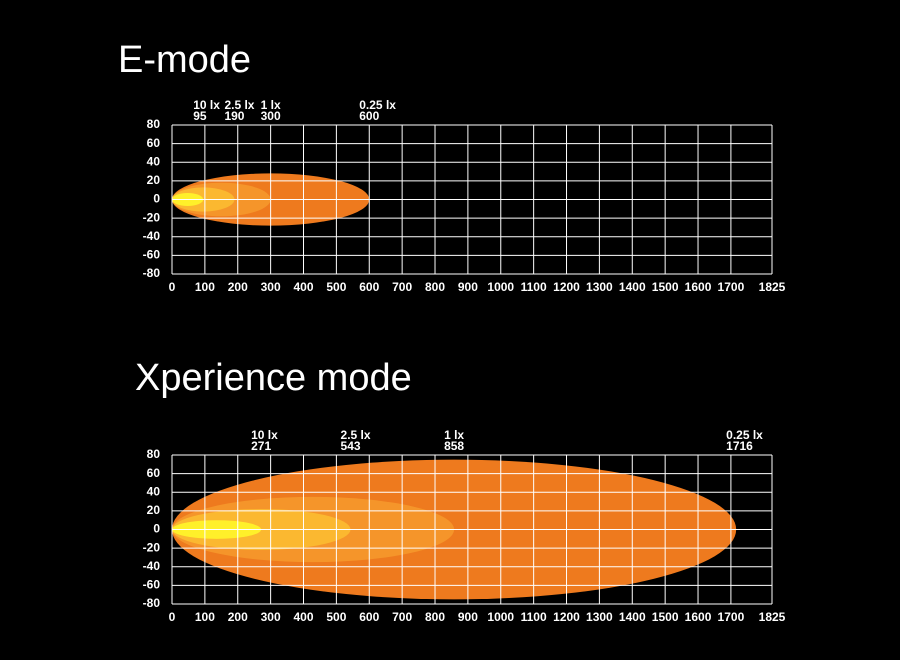 Image resolution: width=900 pixels, height=660 pixels. I want to click on contour-reach: 190, so click(234, 116).